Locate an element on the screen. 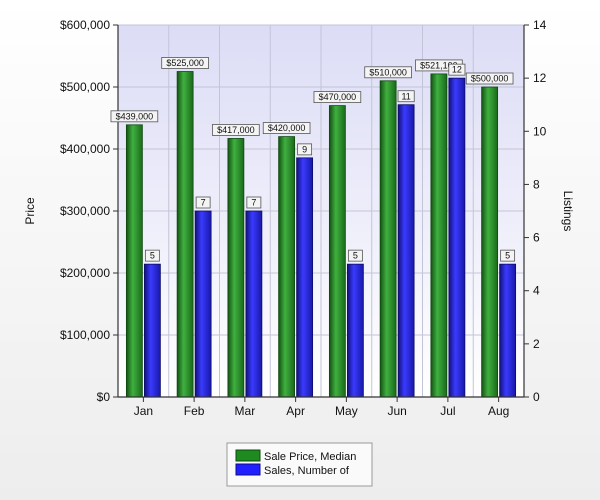 The image size is (600, 500). legend-swatch-sale-price is located at coordinates (248, 455).